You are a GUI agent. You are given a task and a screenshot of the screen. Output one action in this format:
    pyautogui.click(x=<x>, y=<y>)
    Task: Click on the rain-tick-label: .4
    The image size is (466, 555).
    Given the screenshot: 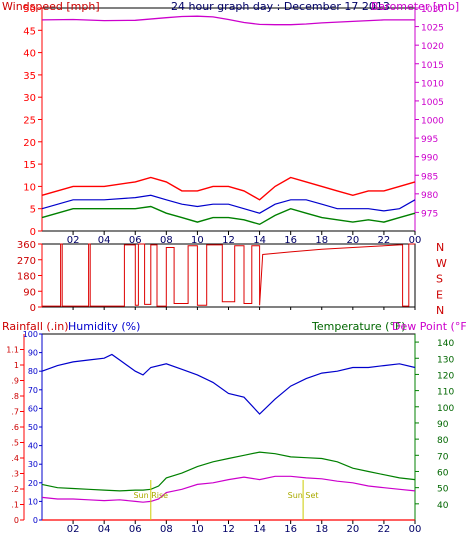 What is the action you would take?
    pyautogui.click(x=15, y=458)
    